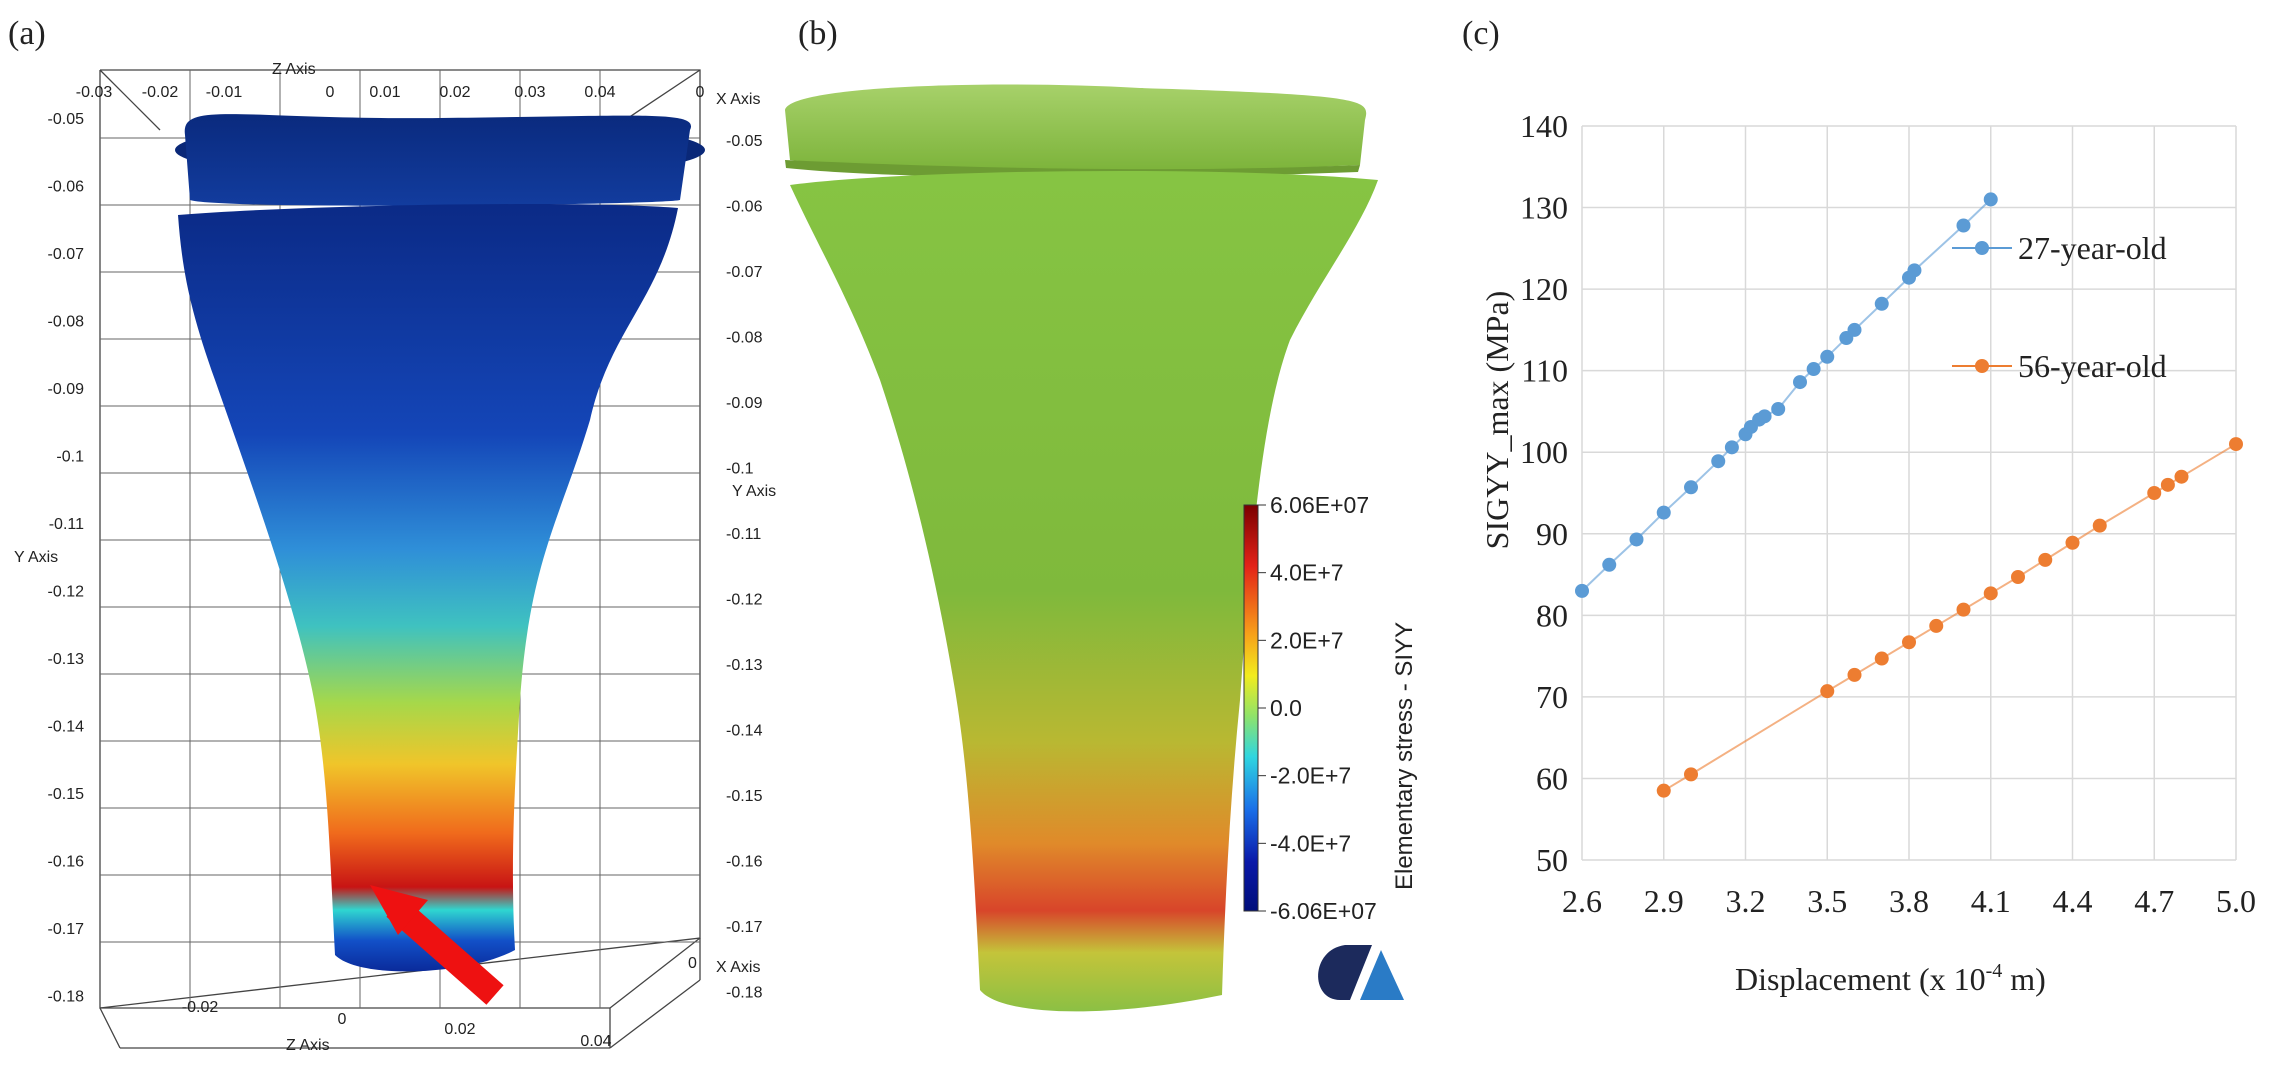 This screenshot has height=1073, width=2274. Describe the element at coordinates (1251, 708) in the screenshot. I see `colorbar` at that location.